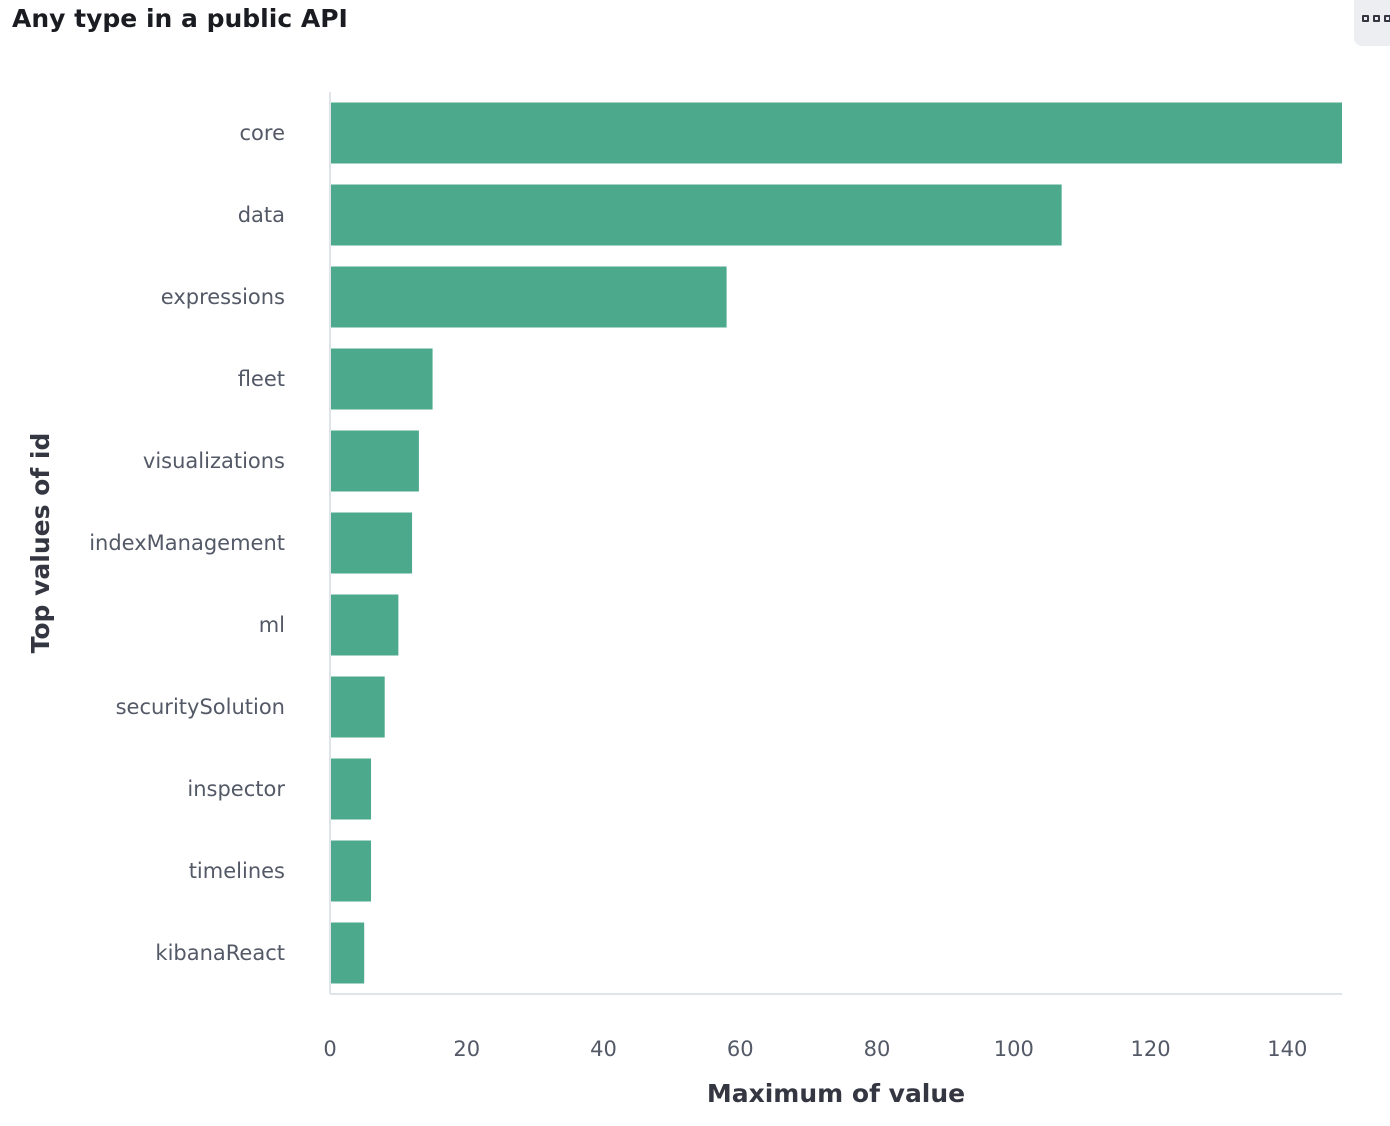 This screenshot has width=1390, height=1126. What do you see at coordinates (740, 1049) in the screenshot?
I see `x-tick-label: 60` at bounding box center [740, 1049].